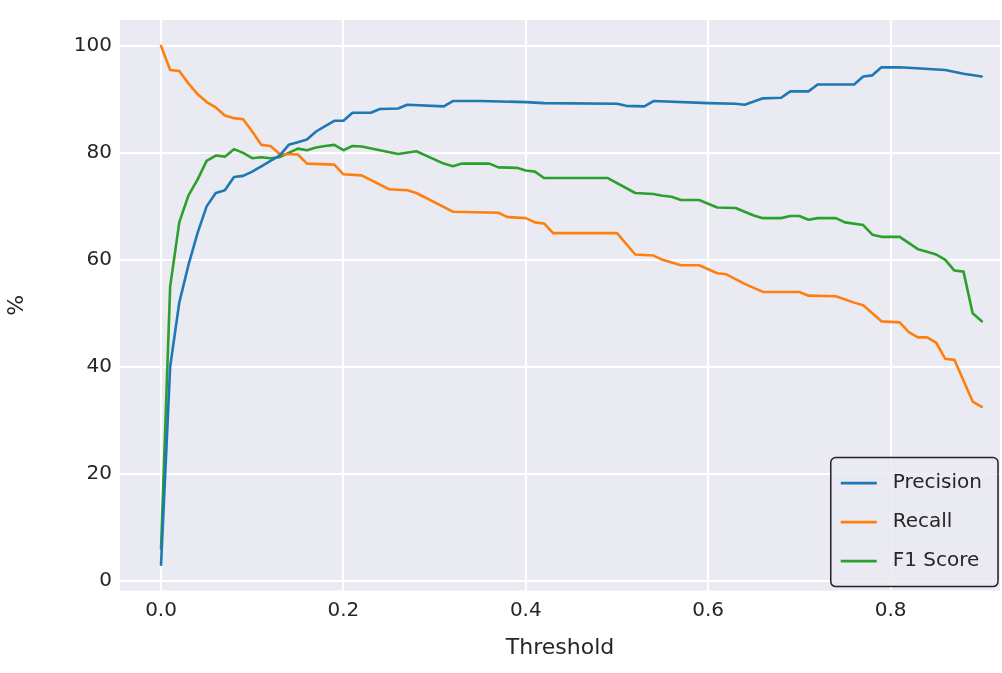  What do you see at coordinates (92, 44) in the screenshot?
I see `y-tick-label: 100` at bounding box center [92, 44].